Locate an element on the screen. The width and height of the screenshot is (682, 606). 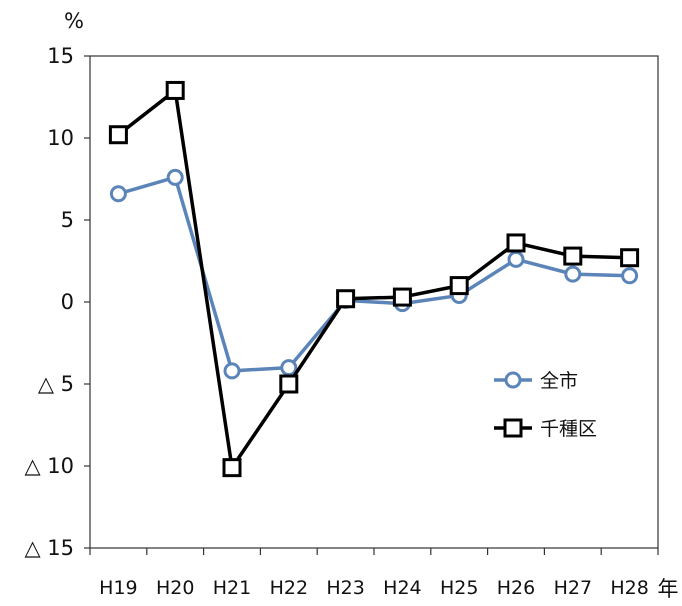
legend-item: 全市 is located at coordinates (536, 381).